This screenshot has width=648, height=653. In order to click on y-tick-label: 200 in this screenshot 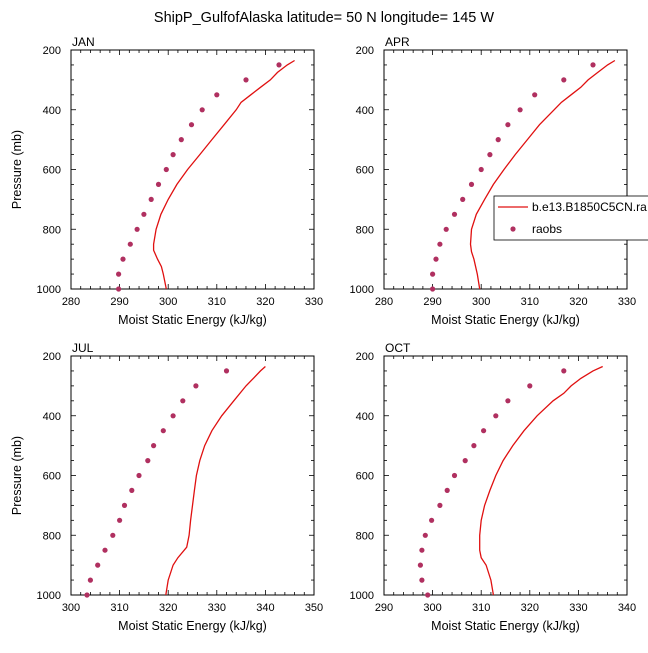, I will do `click(365, 51)`.